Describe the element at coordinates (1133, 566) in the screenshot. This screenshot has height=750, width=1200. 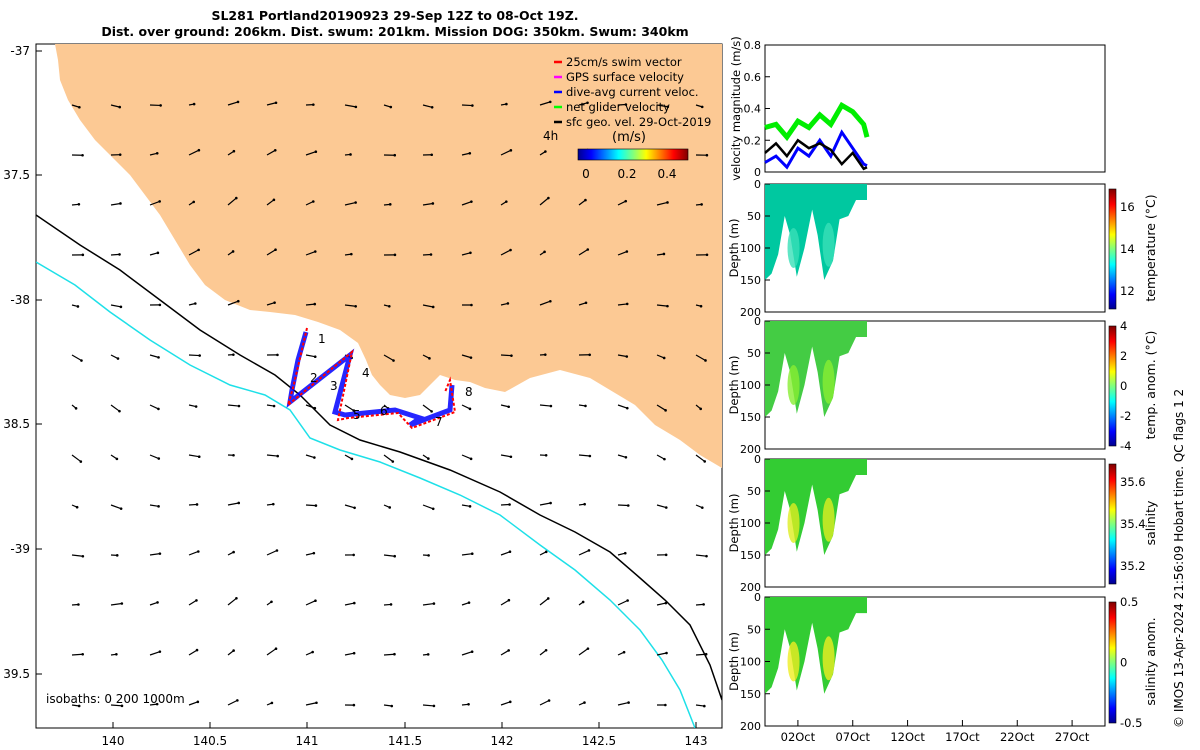
I see `colorbar-tick: 35.2` at that location.